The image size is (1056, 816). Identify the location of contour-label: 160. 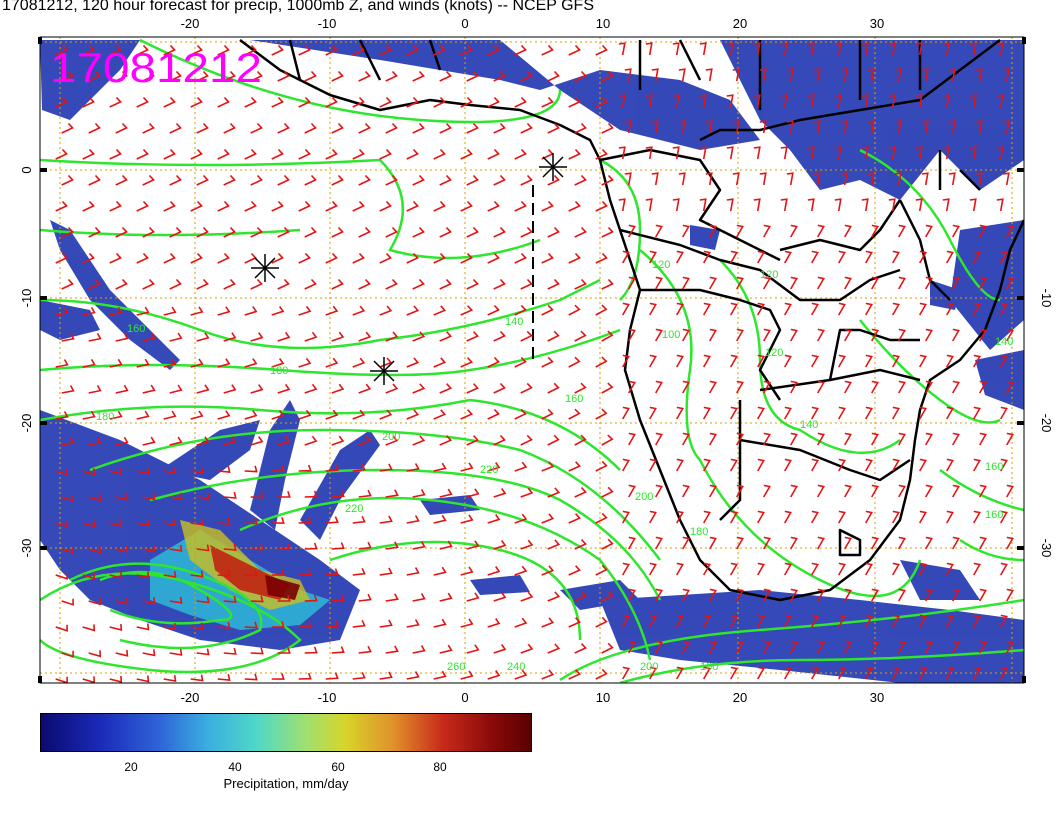
(994, 467).